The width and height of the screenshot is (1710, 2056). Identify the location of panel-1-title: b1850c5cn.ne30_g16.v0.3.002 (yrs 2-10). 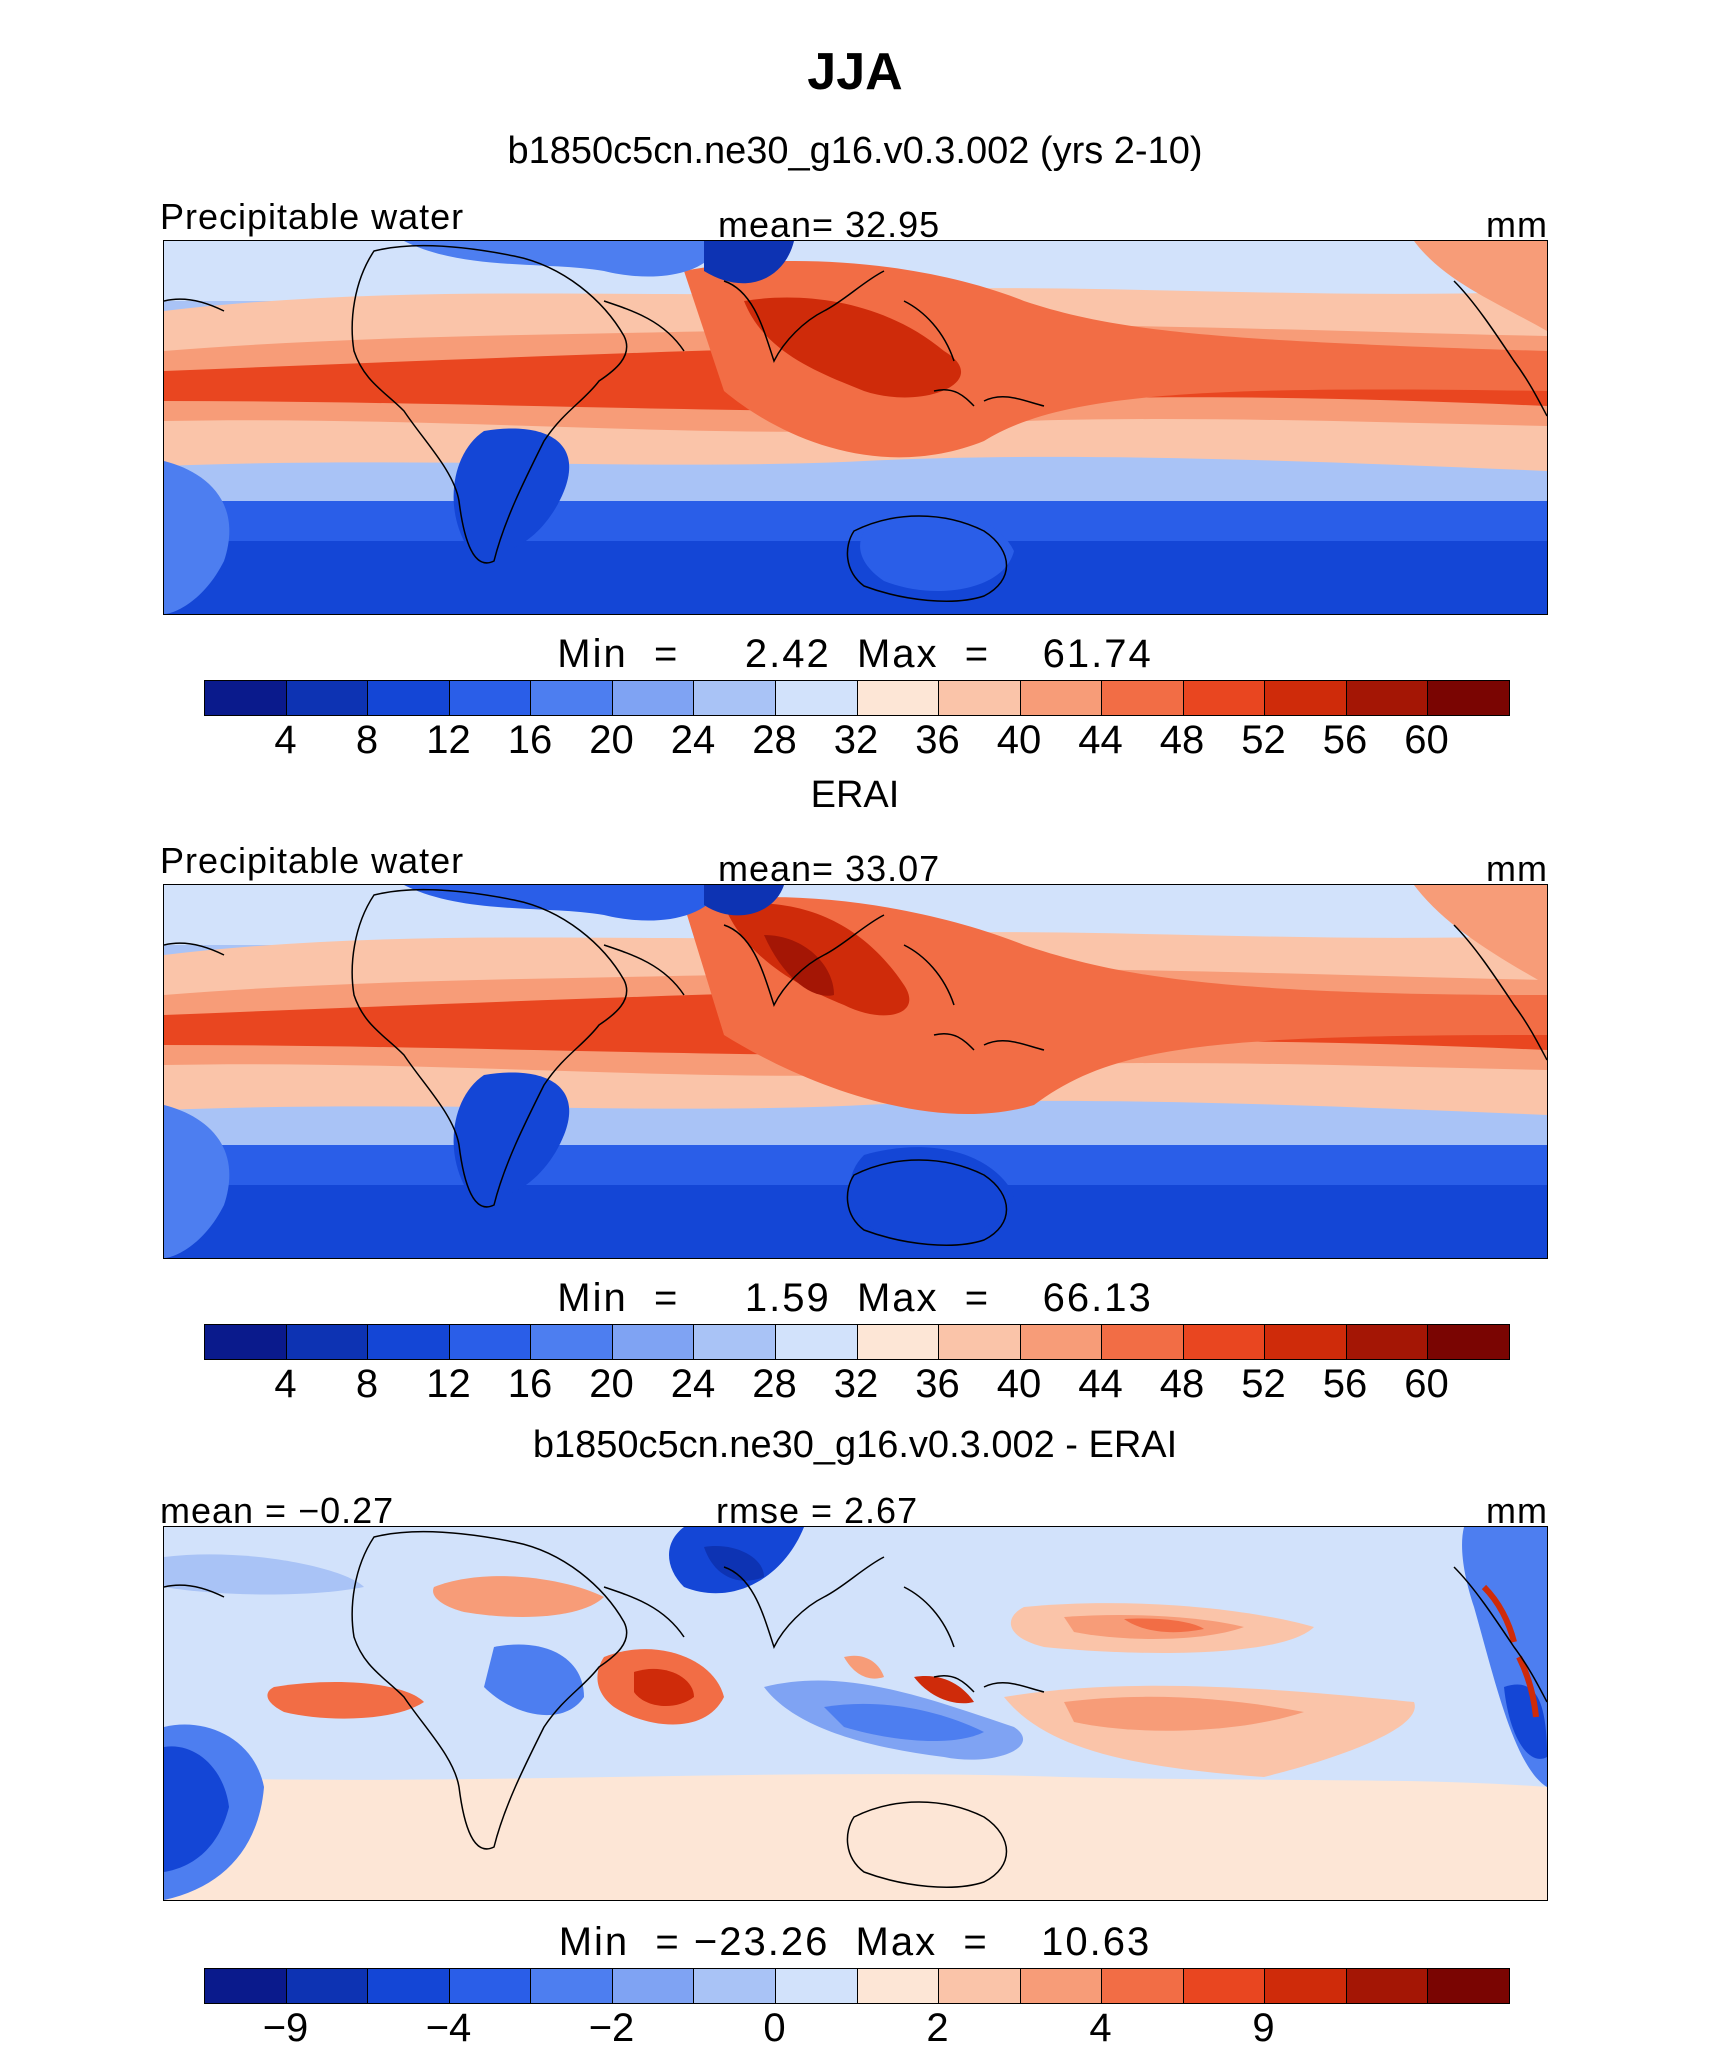
(855, 151).